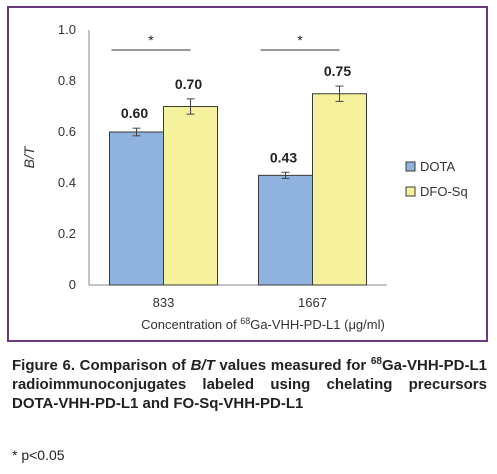 Image resolution: width=497 pixels, height=474 pixels. What do you see at coordinates (202, 365) in the screenshot?
I see `caption-italic: B/T` at bounding box center [202, 365].